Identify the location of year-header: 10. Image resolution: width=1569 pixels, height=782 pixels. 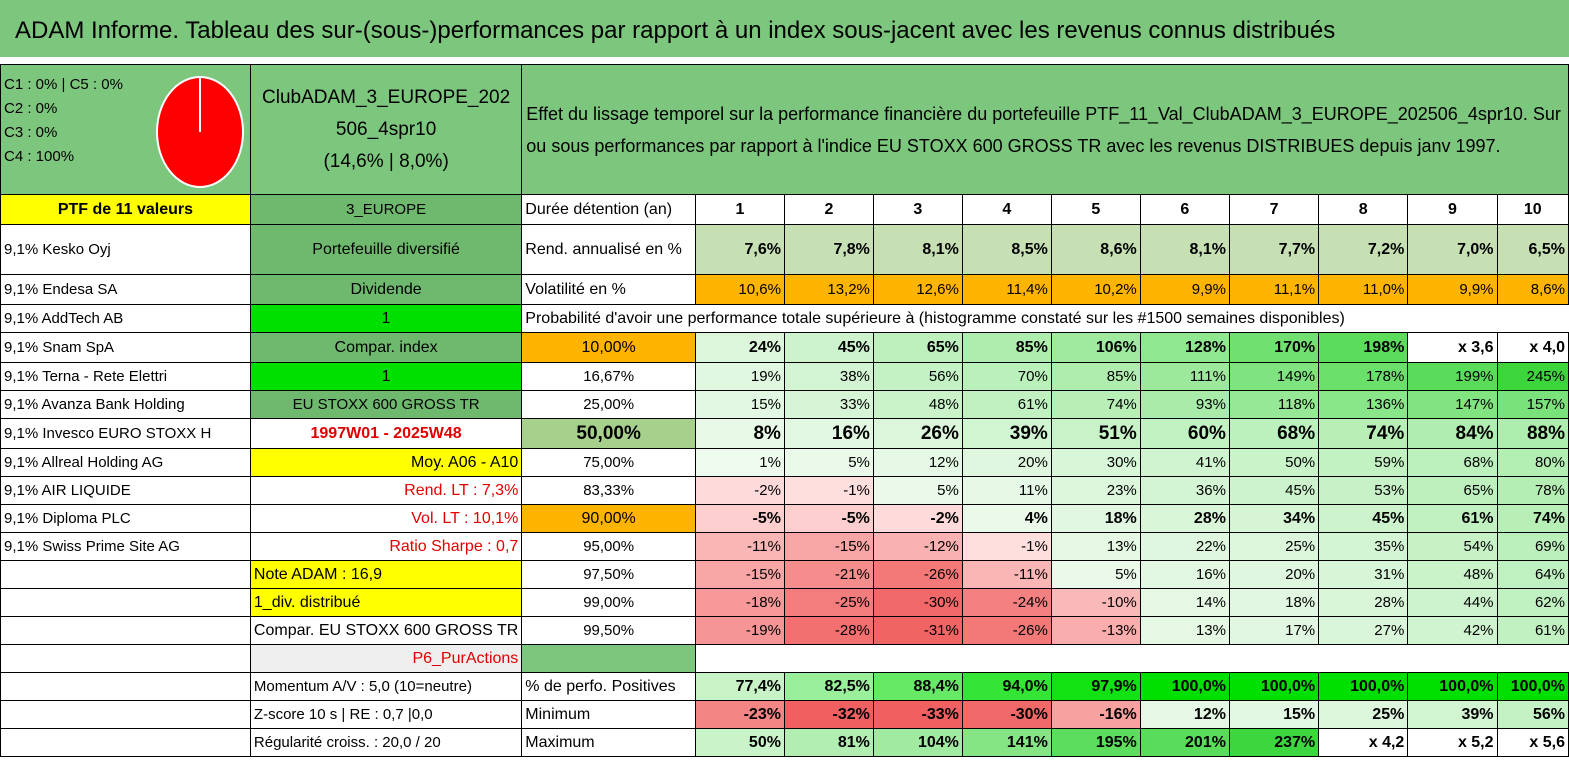
(1532, 209).